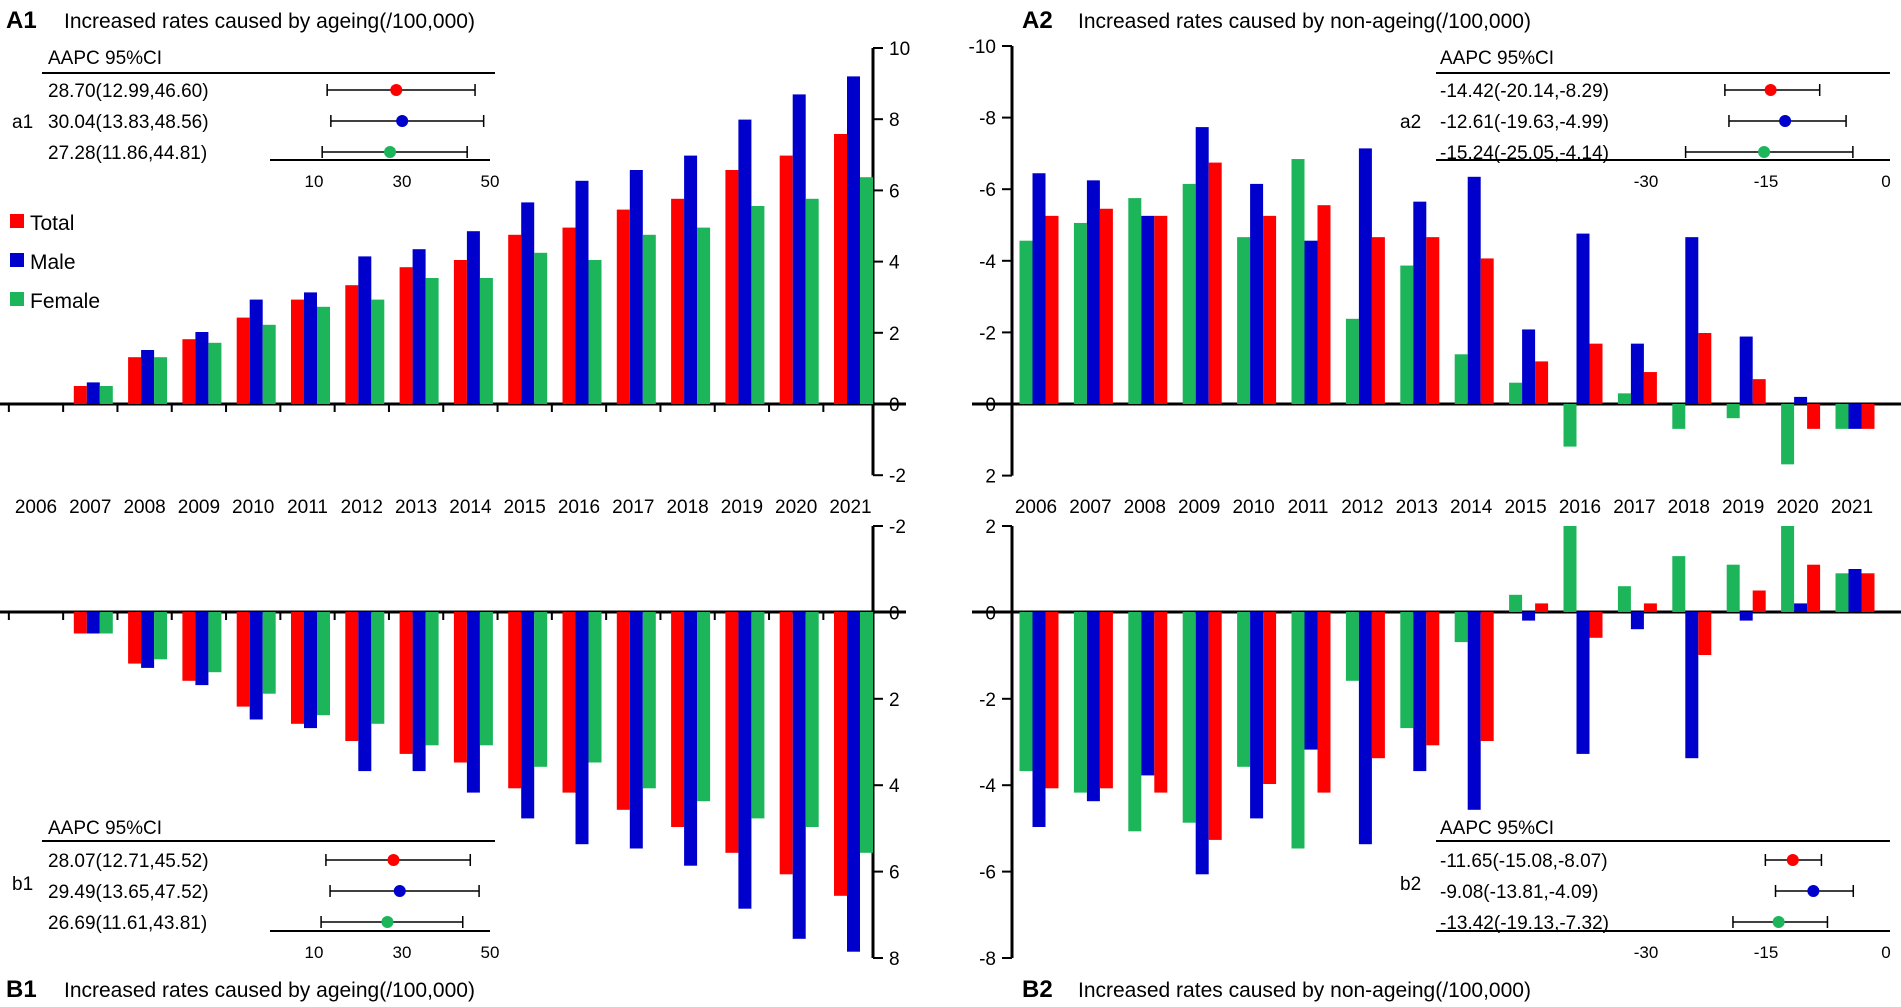 The width and height of the screenshot is (1901, 1007). Describe the element at coordinates (796, 507) in the screenshot. I see `x-tick-label-a1: 2020` at that location.